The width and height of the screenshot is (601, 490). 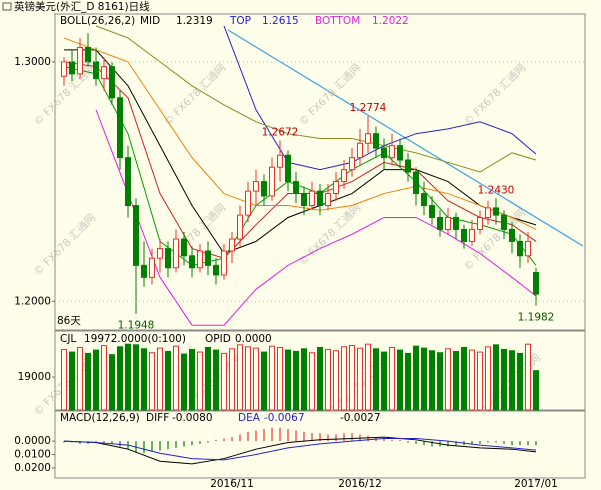 What do you see at coordinates (32, 301) in the screenshot?
I see `y-tick-label: 1.2000` at bounding box center [32, 301].